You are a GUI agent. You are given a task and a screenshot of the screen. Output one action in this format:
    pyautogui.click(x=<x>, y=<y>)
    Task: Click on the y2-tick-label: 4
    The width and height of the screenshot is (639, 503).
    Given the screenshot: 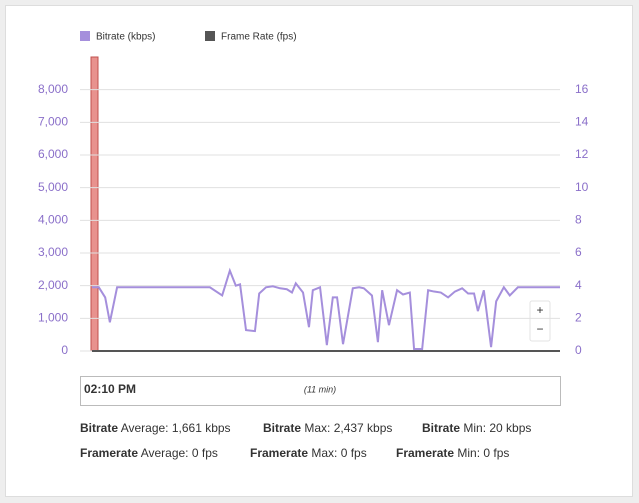 What is the action you would take?
    pyautogui.click(x=578, y=285)
    